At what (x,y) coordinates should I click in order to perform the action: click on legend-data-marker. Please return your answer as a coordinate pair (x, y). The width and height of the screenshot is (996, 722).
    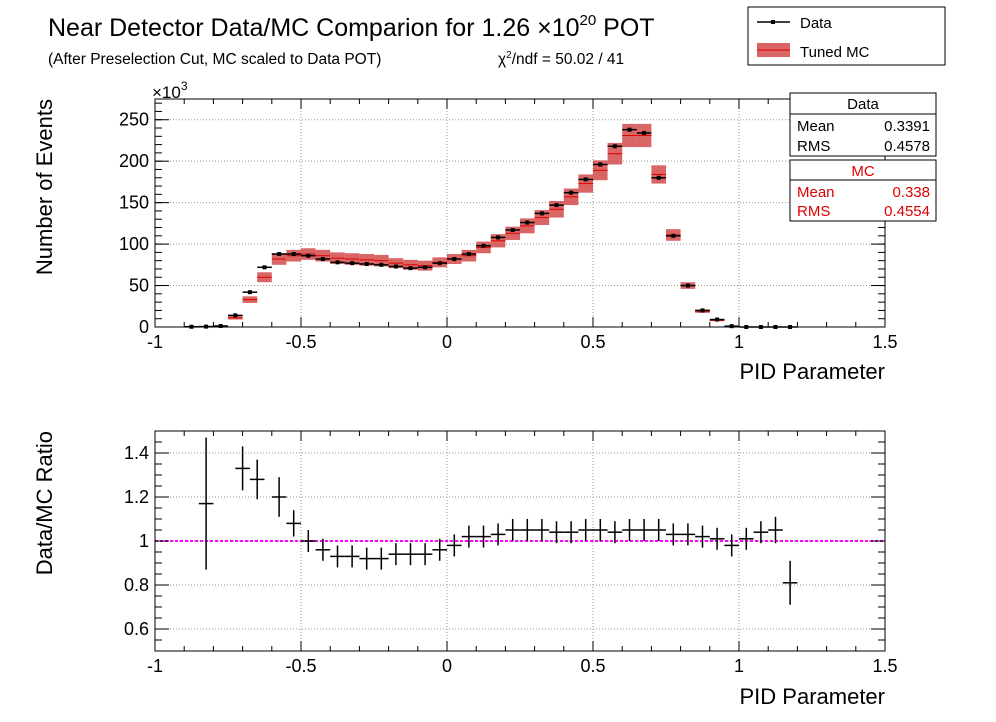
    Looking at the image, I should click on (773, 22).